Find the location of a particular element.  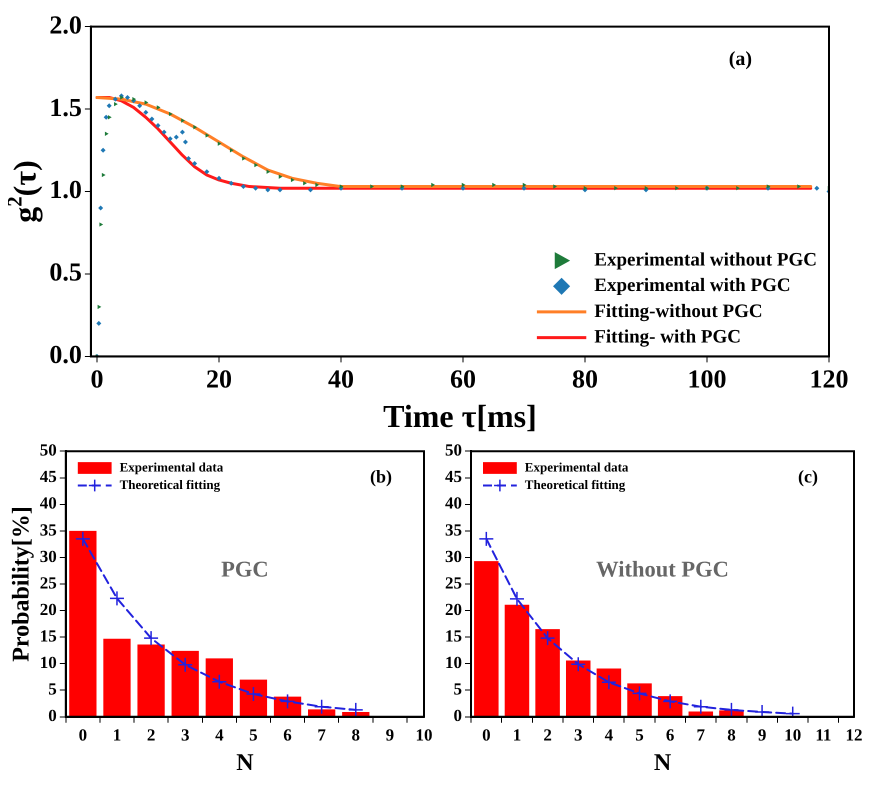

annotation: PGC is located at coordinates (245, 569).